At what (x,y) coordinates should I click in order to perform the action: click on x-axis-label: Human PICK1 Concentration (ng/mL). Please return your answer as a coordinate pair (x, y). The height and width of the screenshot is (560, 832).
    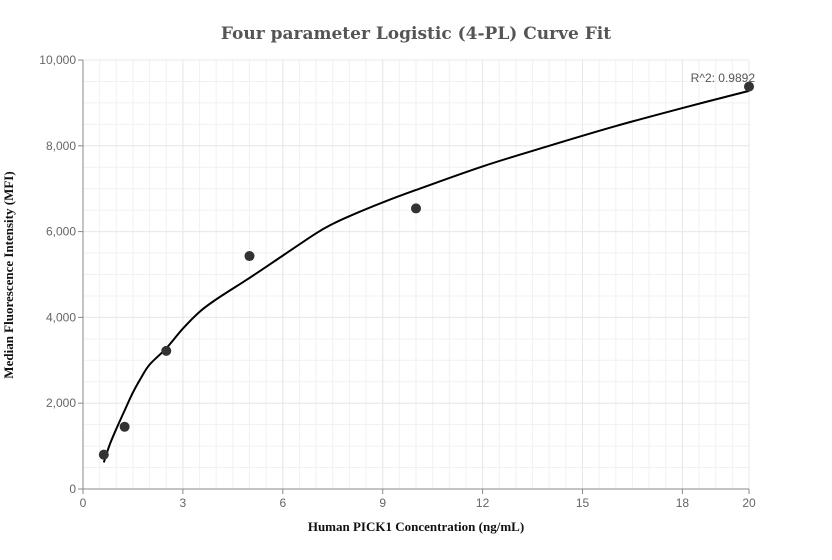
    Looking at the image, I should click on (416, 526).